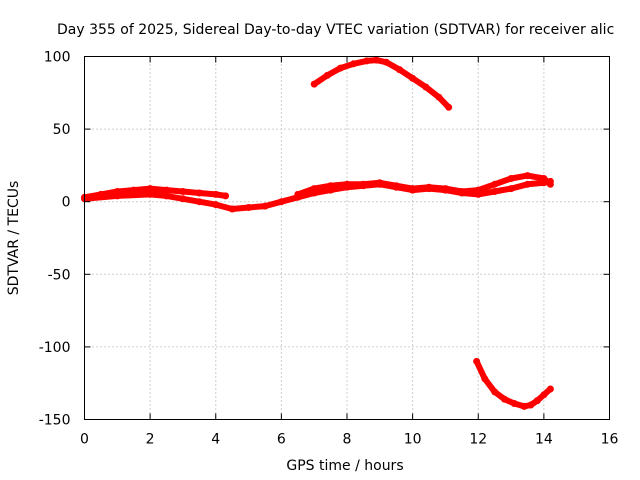  What do you see at coordinates (150, 440) in the screenshot?
I see `x-tick-label: 2` at bounding box center [150, 440].